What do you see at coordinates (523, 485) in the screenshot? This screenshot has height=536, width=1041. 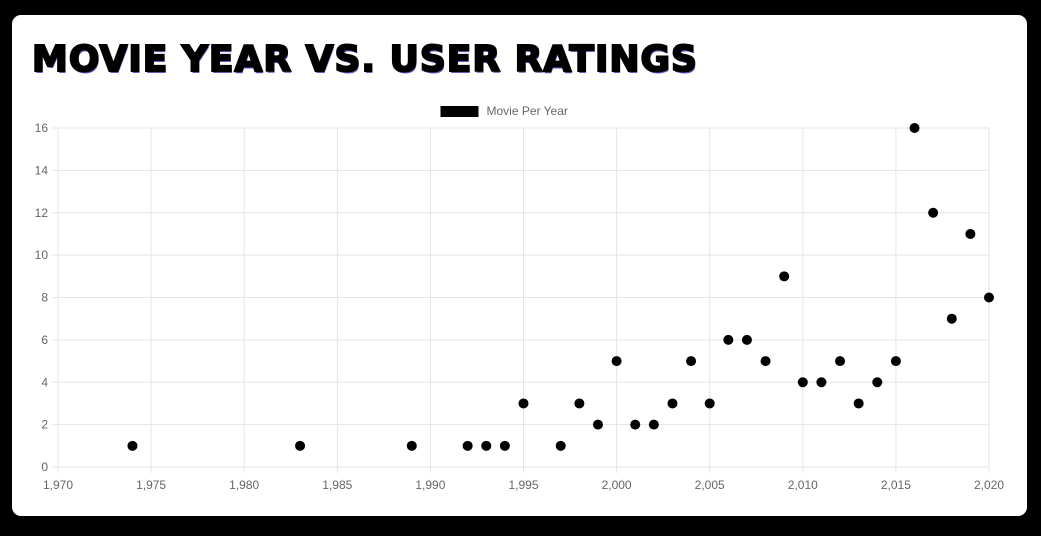 I see `x-tick-label: 1,995` at bounding box center [523, 485].